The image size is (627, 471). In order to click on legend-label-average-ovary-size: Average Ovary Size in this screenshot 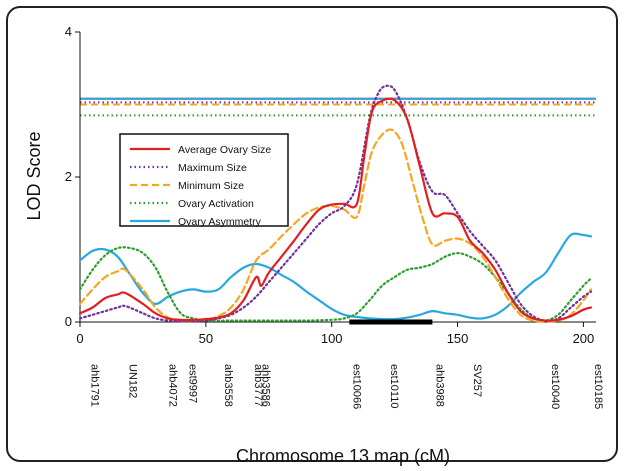, I will do `click(224, 150)`.